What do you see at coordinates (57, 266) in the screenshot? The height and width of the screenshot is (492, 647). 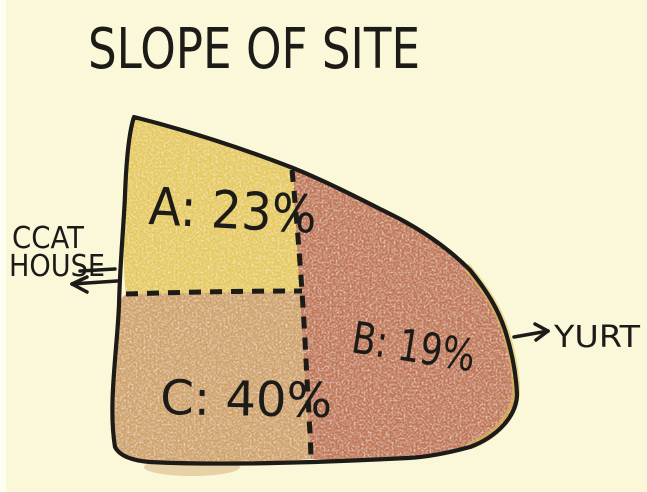 I see `ccat-house-label-line2: HOUSE` at bounding box center [57, 266].